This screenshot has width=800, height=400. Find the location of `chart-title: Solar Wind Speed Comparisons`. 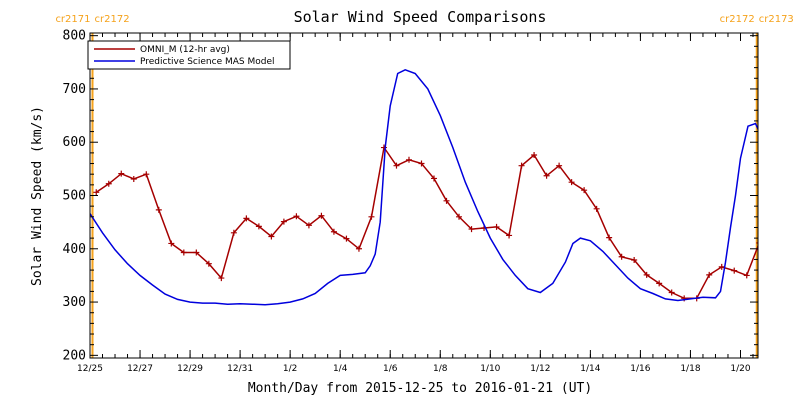

chart-title: Solar Wind Speed Comparisons is located at coordinates (420, 17).